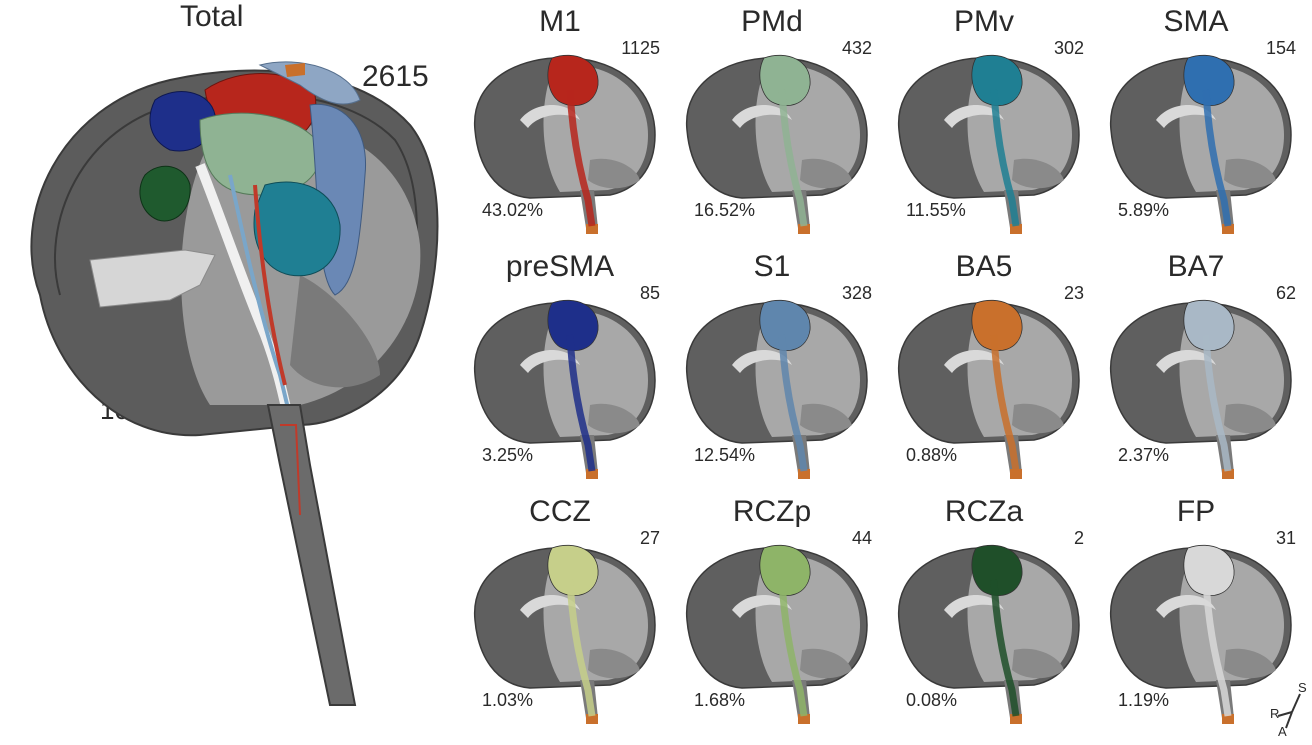  Describe the element at coordinates (1209, 325) in the screenshot. I see `region-blob-ba7` at that location.